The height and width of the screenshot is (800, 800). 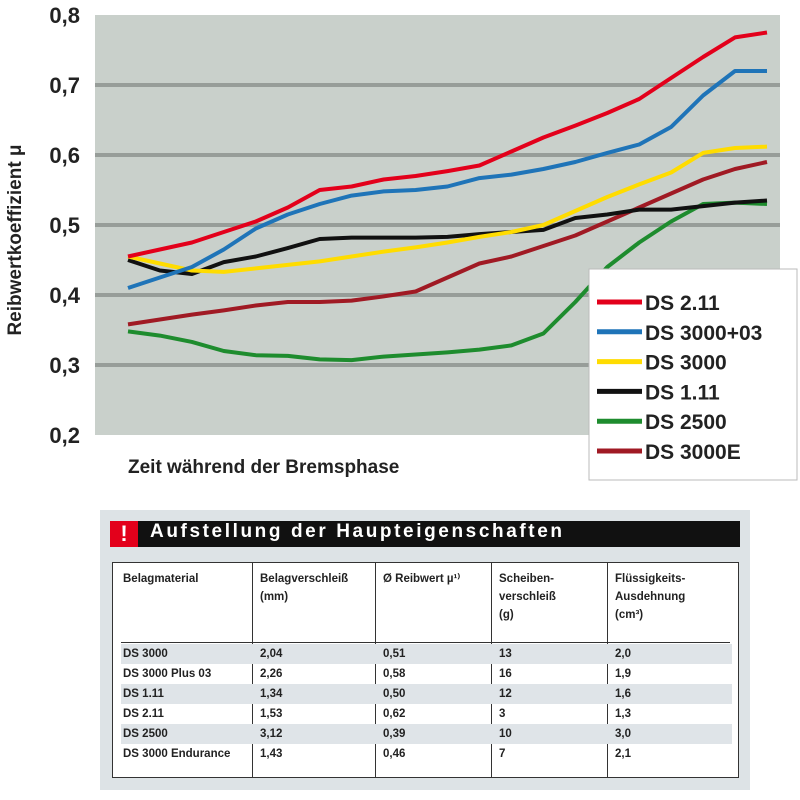 What do you see at coordinates (64, 225) in the screenshot?
I see `y-tick-label: 0,5` at bounding box center [64, 225].